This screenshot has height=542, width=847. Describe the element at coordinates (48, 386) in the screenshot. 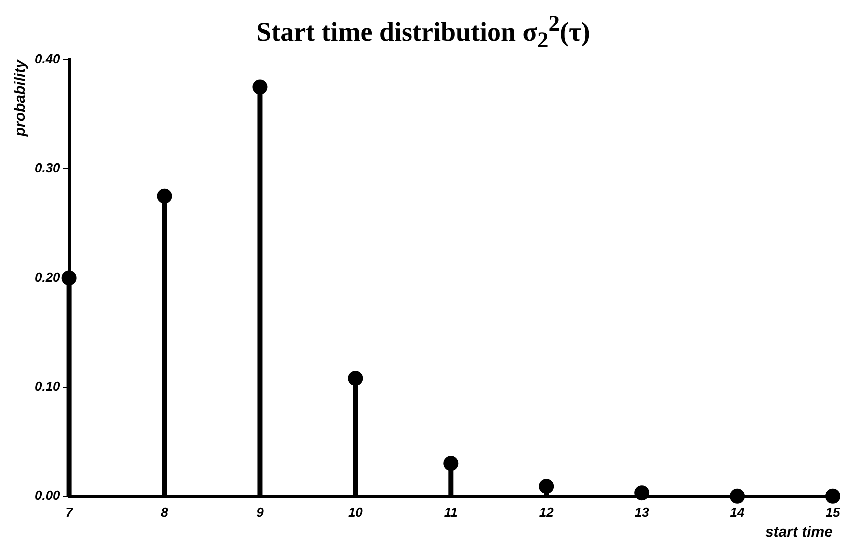

I see `y-tick-label: 0.10` at that location.